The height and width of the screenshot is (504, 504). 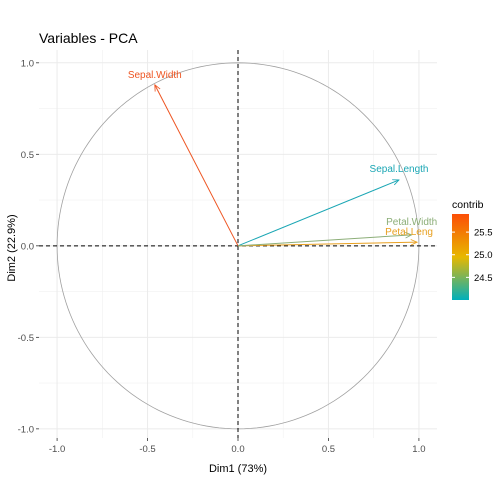 I want to click on x-tick-label: -0.5, so click(x=147, y=449).